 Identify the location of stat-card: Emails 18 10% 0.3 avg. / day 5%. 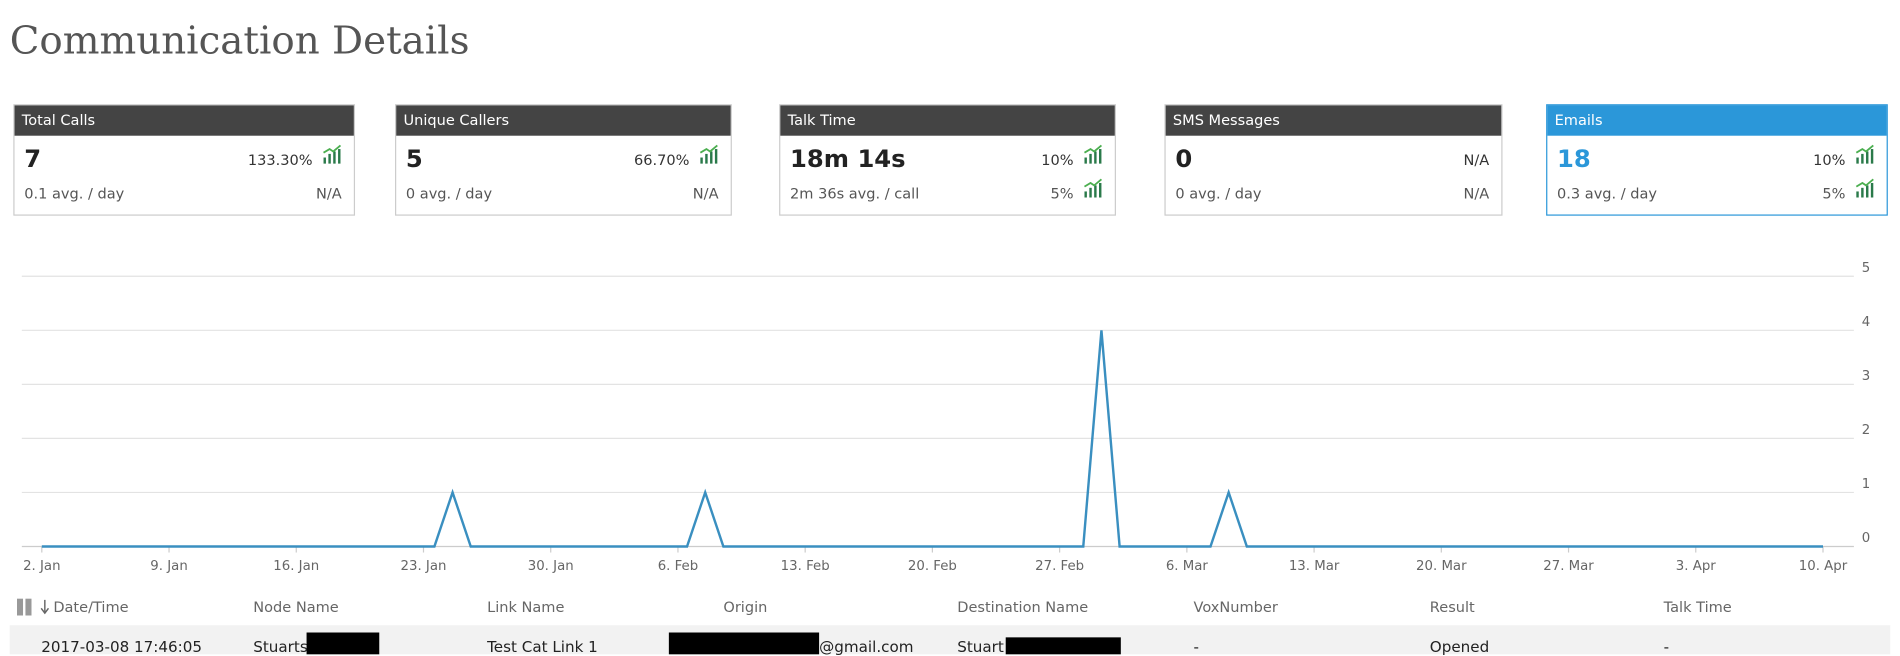
(1717, 160).